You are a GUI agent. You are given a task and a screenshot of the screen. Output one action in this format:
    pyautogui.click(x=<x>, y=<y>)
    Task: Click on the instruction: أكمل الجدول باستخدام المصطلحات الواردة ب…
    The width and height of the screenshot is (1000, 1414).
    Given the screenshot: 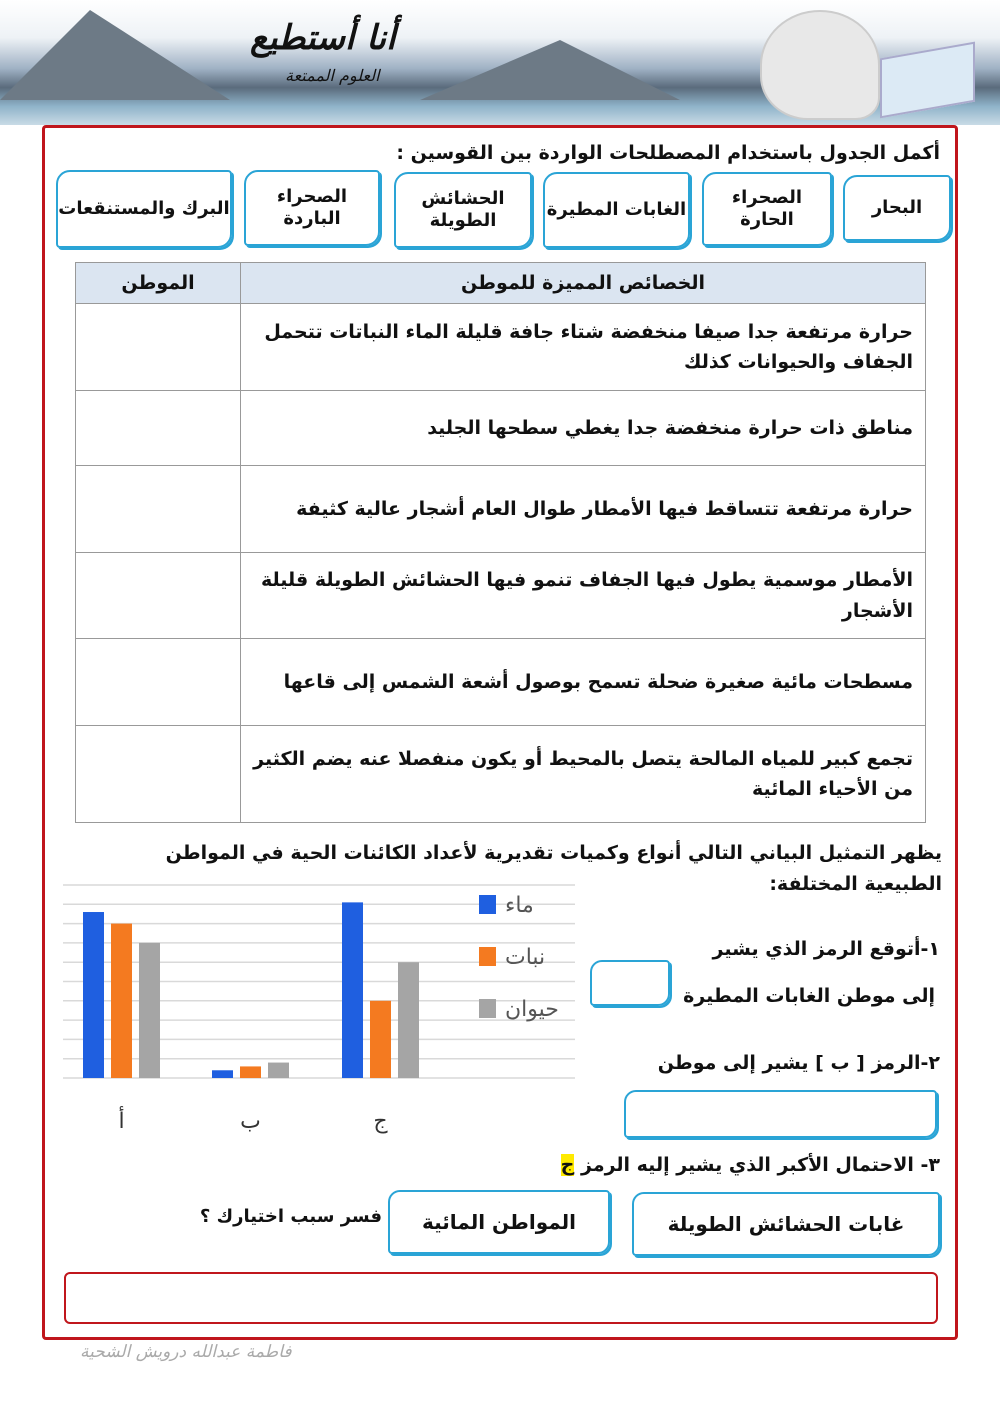 What is the action you would take?
    pyautogui.click(x=668, y=153)
    